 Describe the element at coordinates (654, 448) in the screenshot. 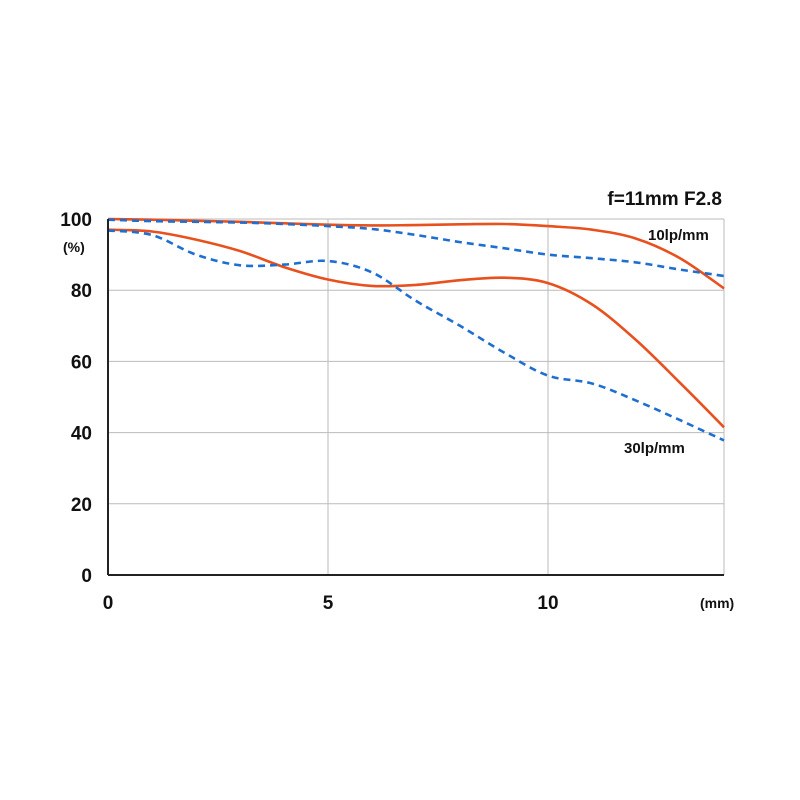

I see `annotation-30lp: 30lp/mm` at that location.